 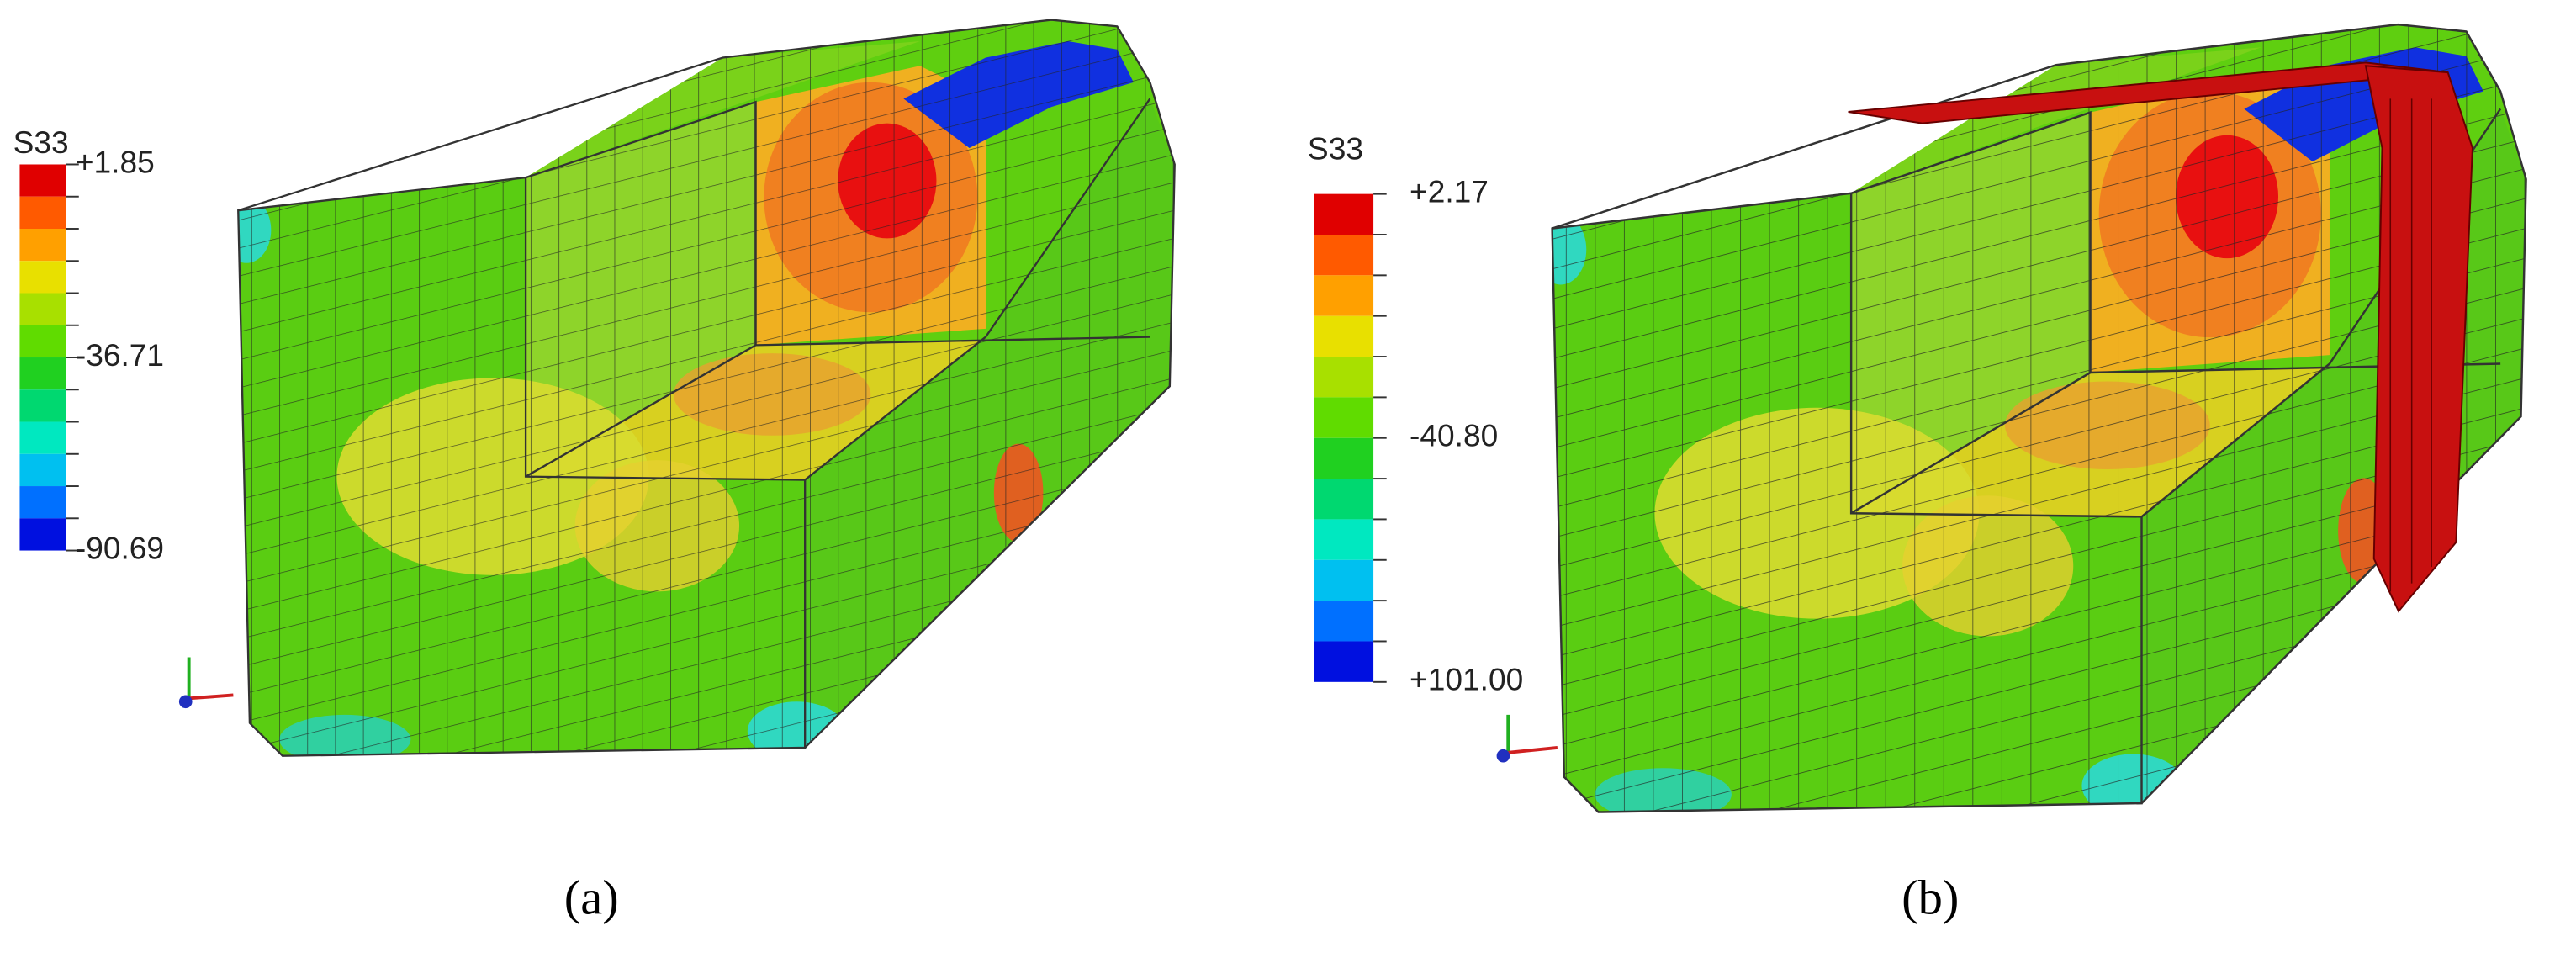 What do you see at coordinates (1449, 191) in the screenshot?
I see `legend-label: +2.17` at bounding box center [1449, 191].